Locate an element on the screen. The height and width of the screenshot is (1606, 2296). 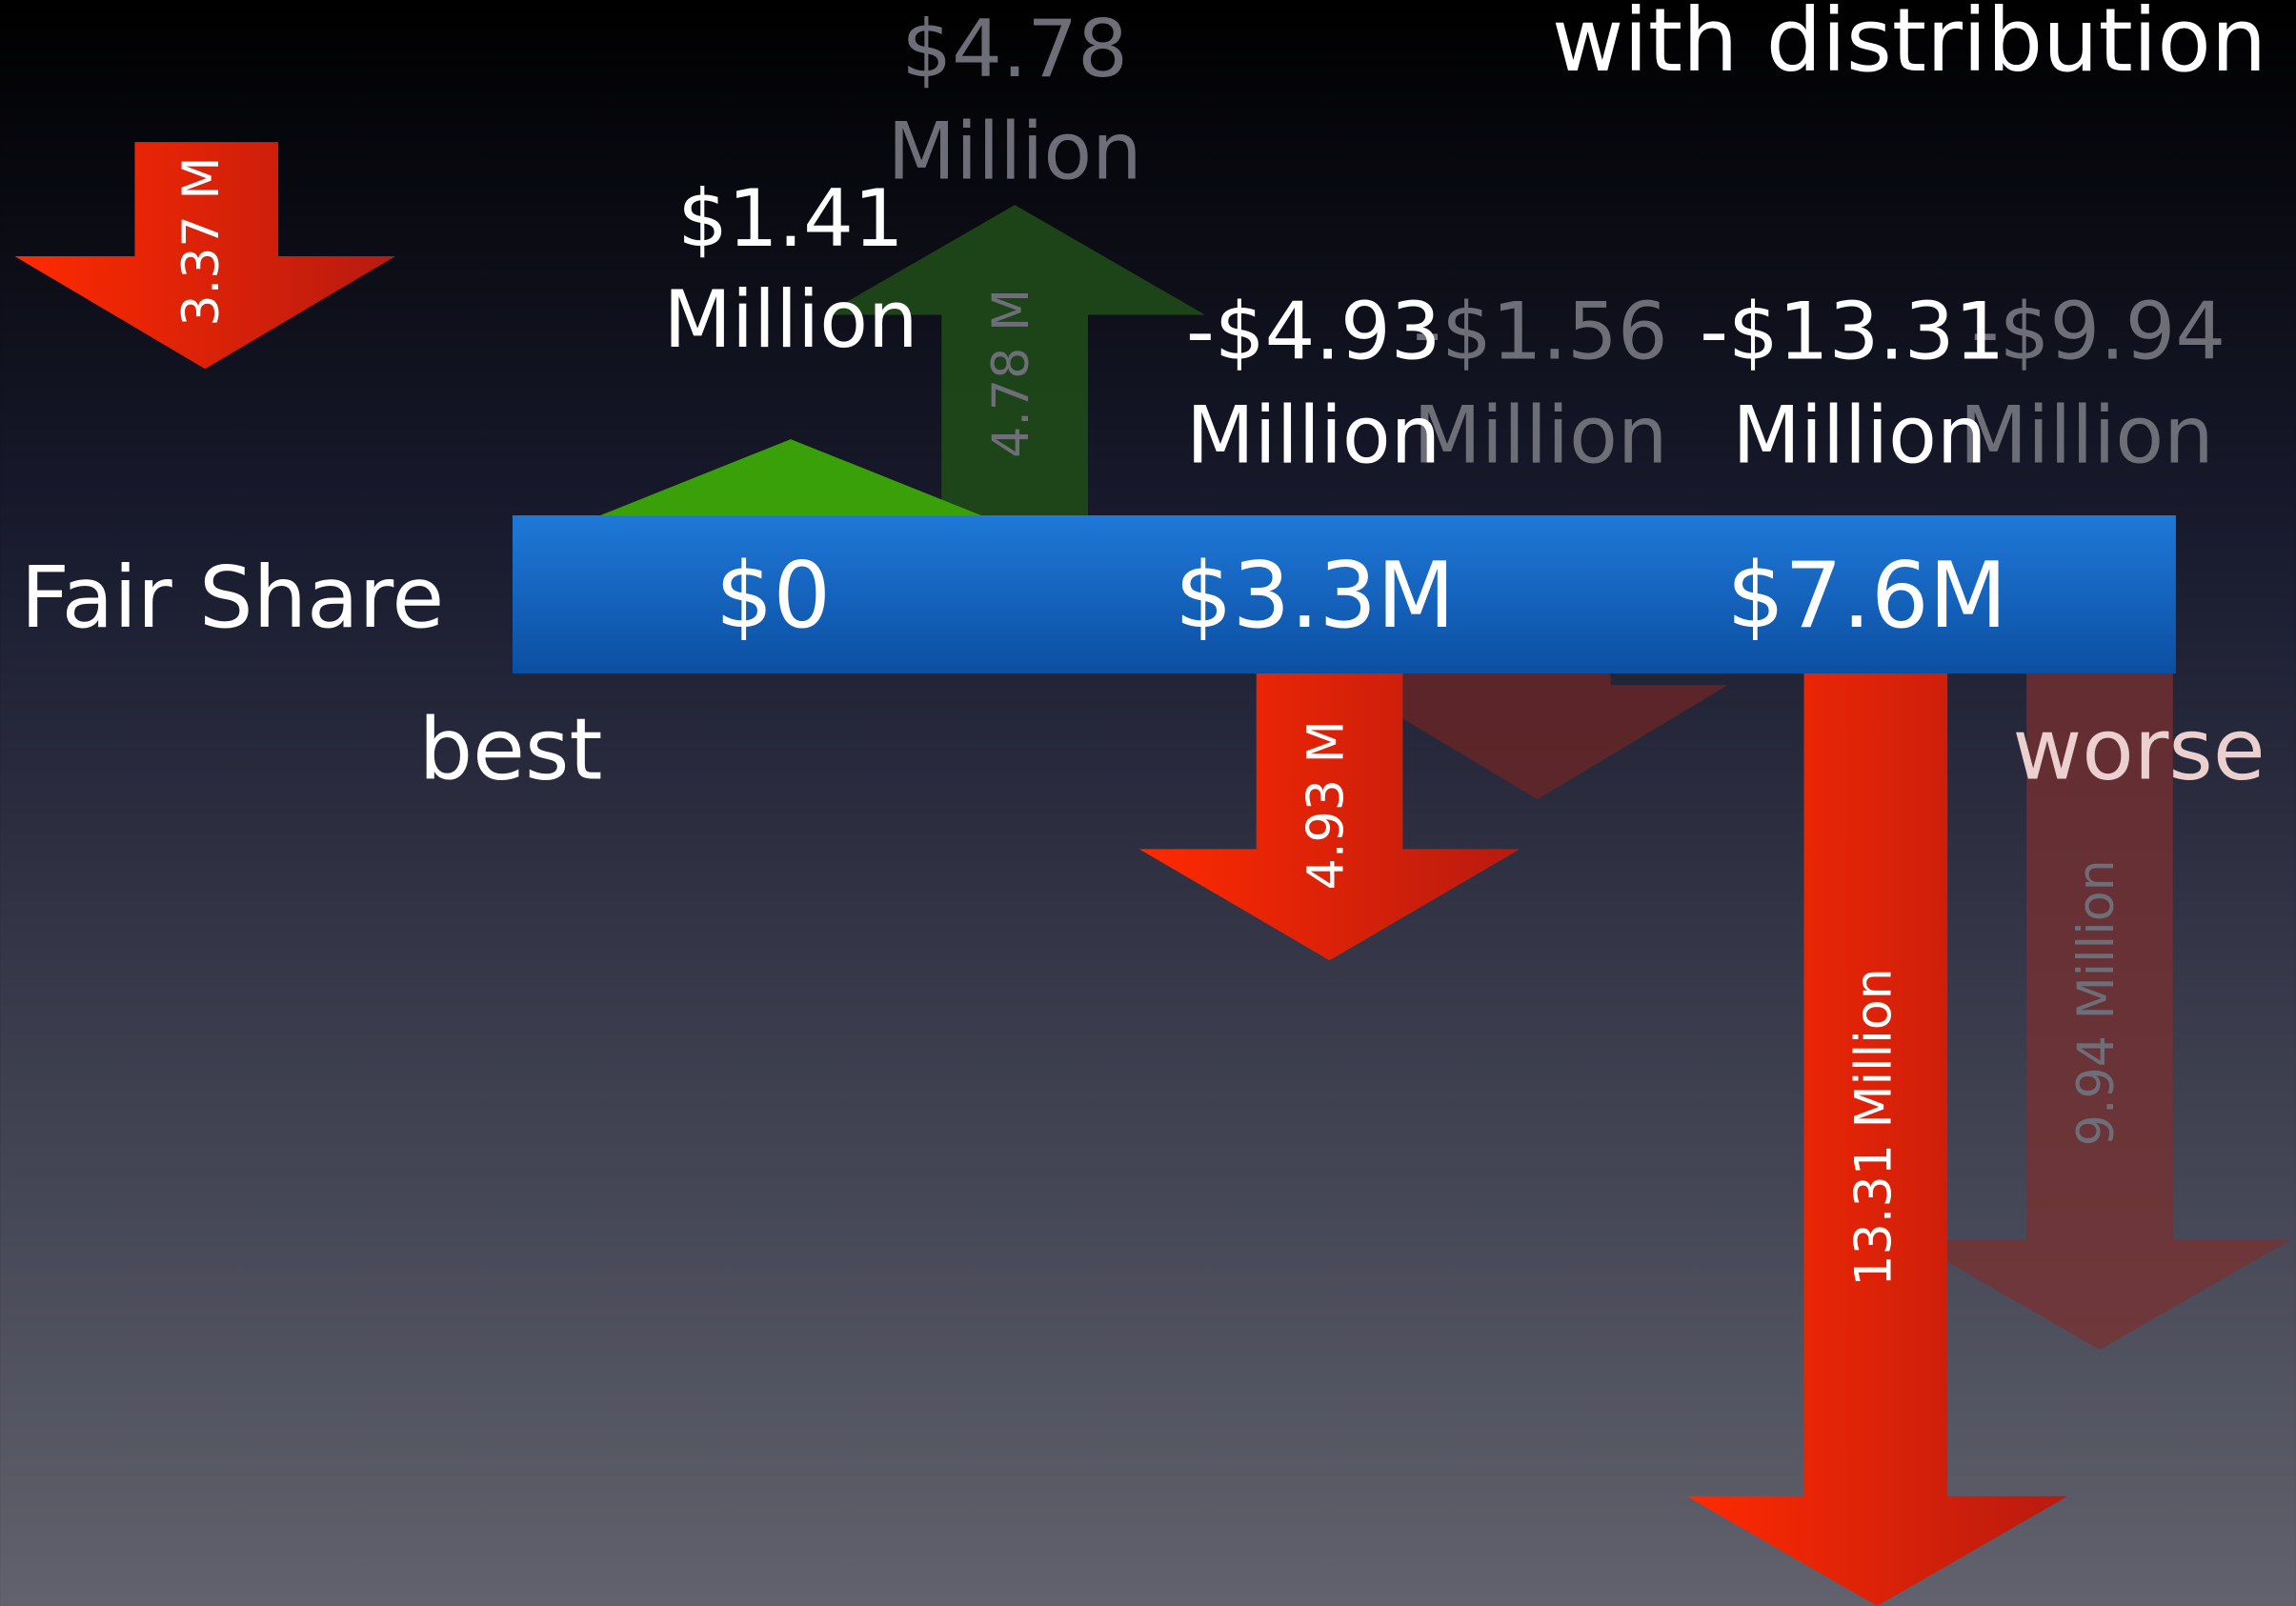
callout-amount: -$4.93 is located at coordinates (1313, 332).